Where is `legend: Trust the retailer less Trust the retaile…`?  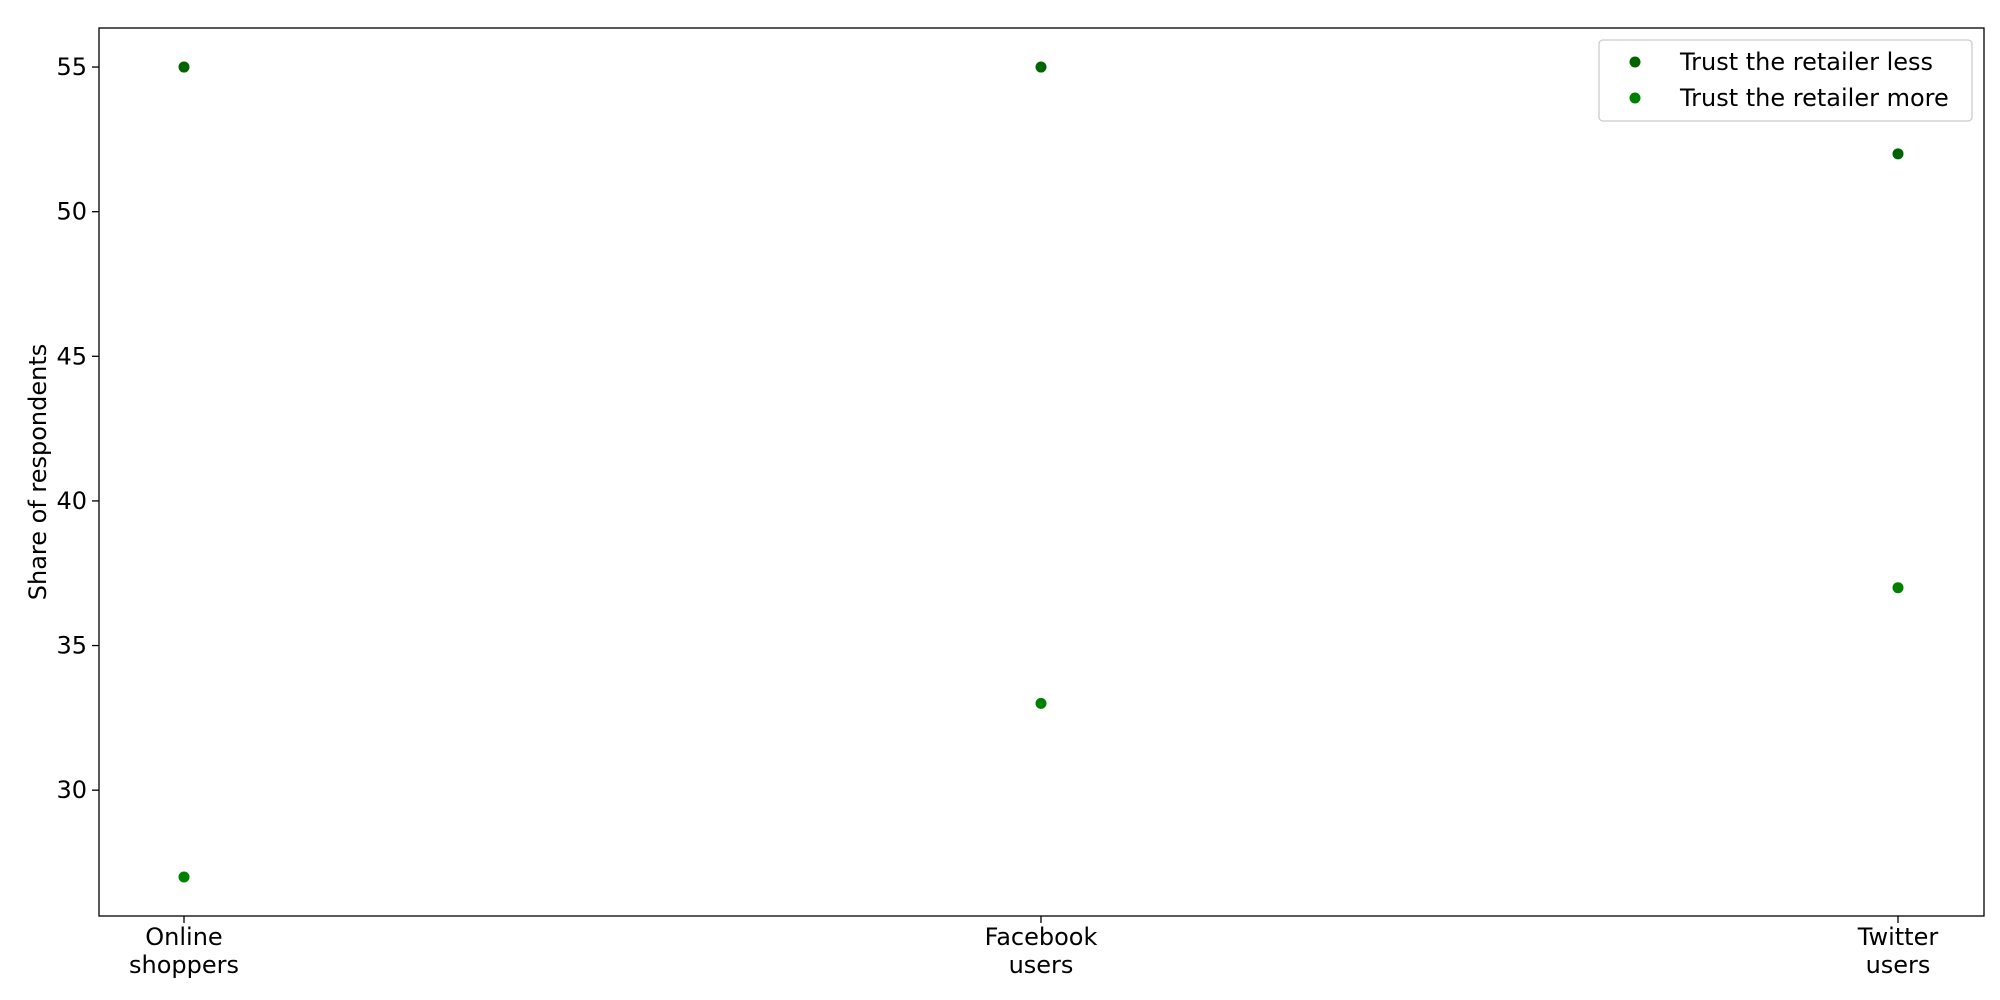
legend: Trust the retailer less Trust the retaile… is located at coordinates (1785, 80).